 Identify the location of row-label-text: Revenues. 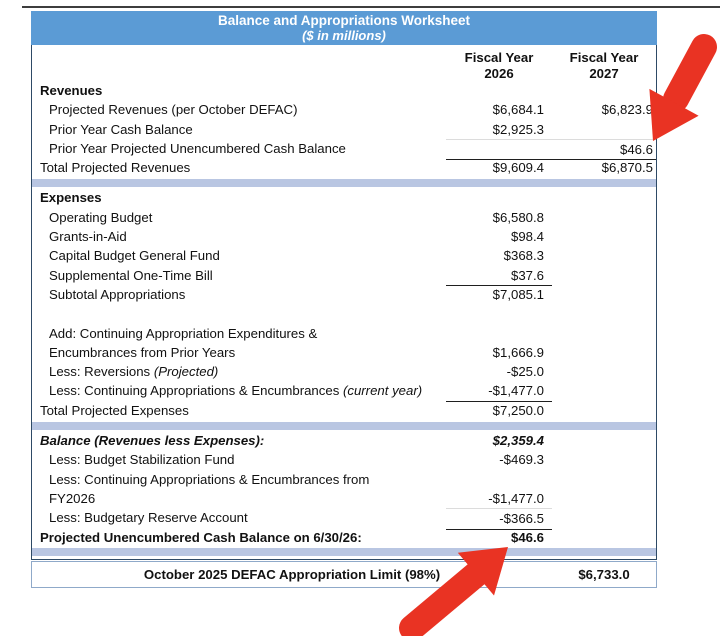
(71, 90).